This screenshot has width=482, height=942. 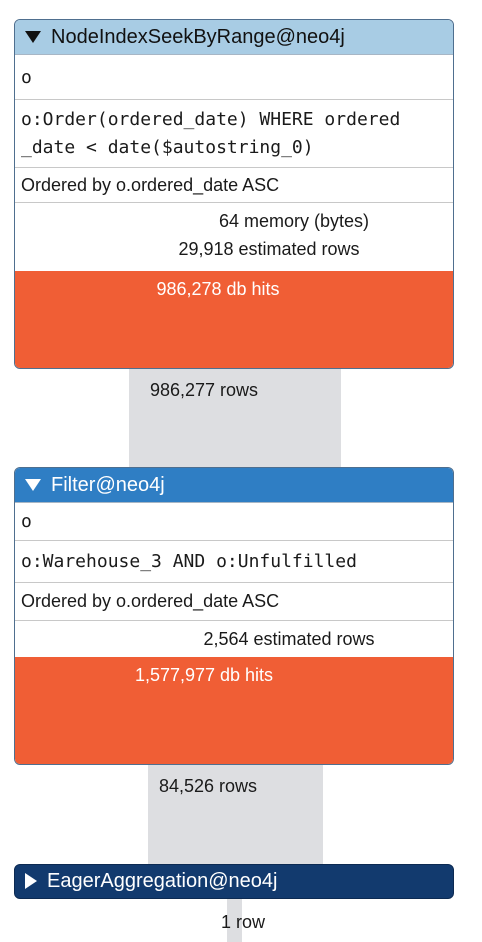 I want to click on operator-header: EagerAggregation@neo4j, so click(x=234, y=881).